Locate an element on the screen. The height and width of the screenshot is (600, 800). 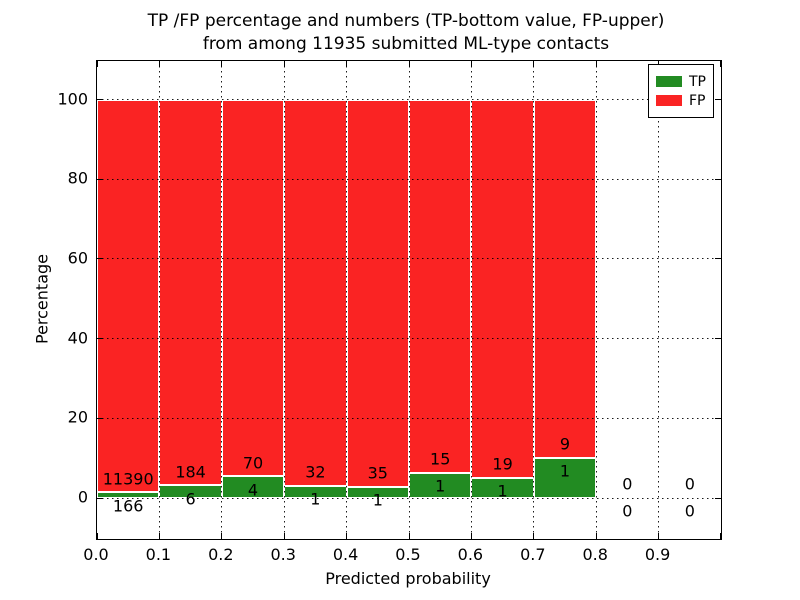
x-tick-label-0.6: 0.6 is located at coordinates (470, 554).